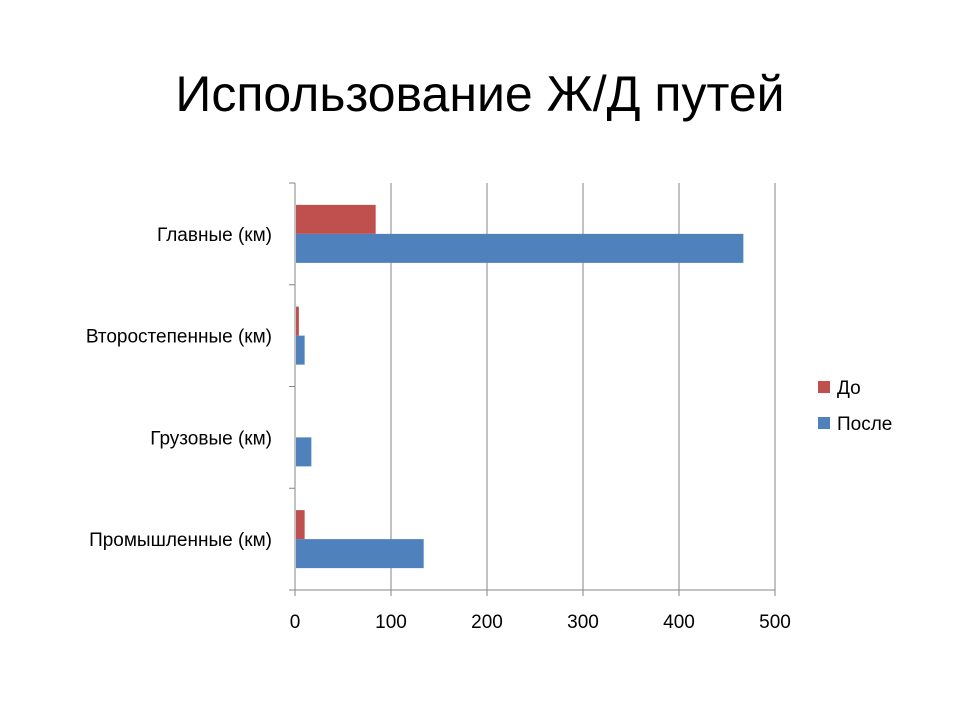  I want to click on x-tick-label: 300, so click(583, 622).